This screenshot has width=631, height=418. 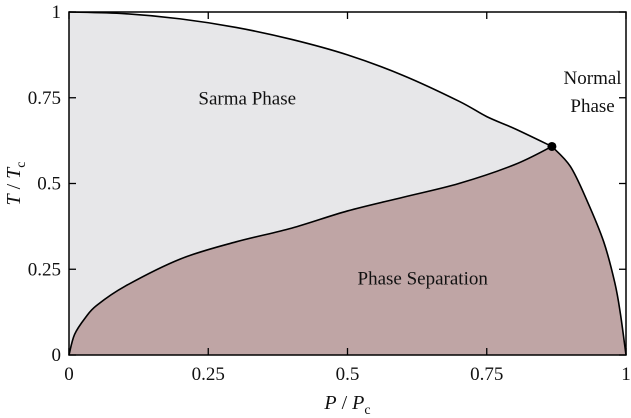 What do you see at coordinates (44, 98) in the screenshot?
I see `y-tick-label: 0.75` at bounding box center [44, 98].